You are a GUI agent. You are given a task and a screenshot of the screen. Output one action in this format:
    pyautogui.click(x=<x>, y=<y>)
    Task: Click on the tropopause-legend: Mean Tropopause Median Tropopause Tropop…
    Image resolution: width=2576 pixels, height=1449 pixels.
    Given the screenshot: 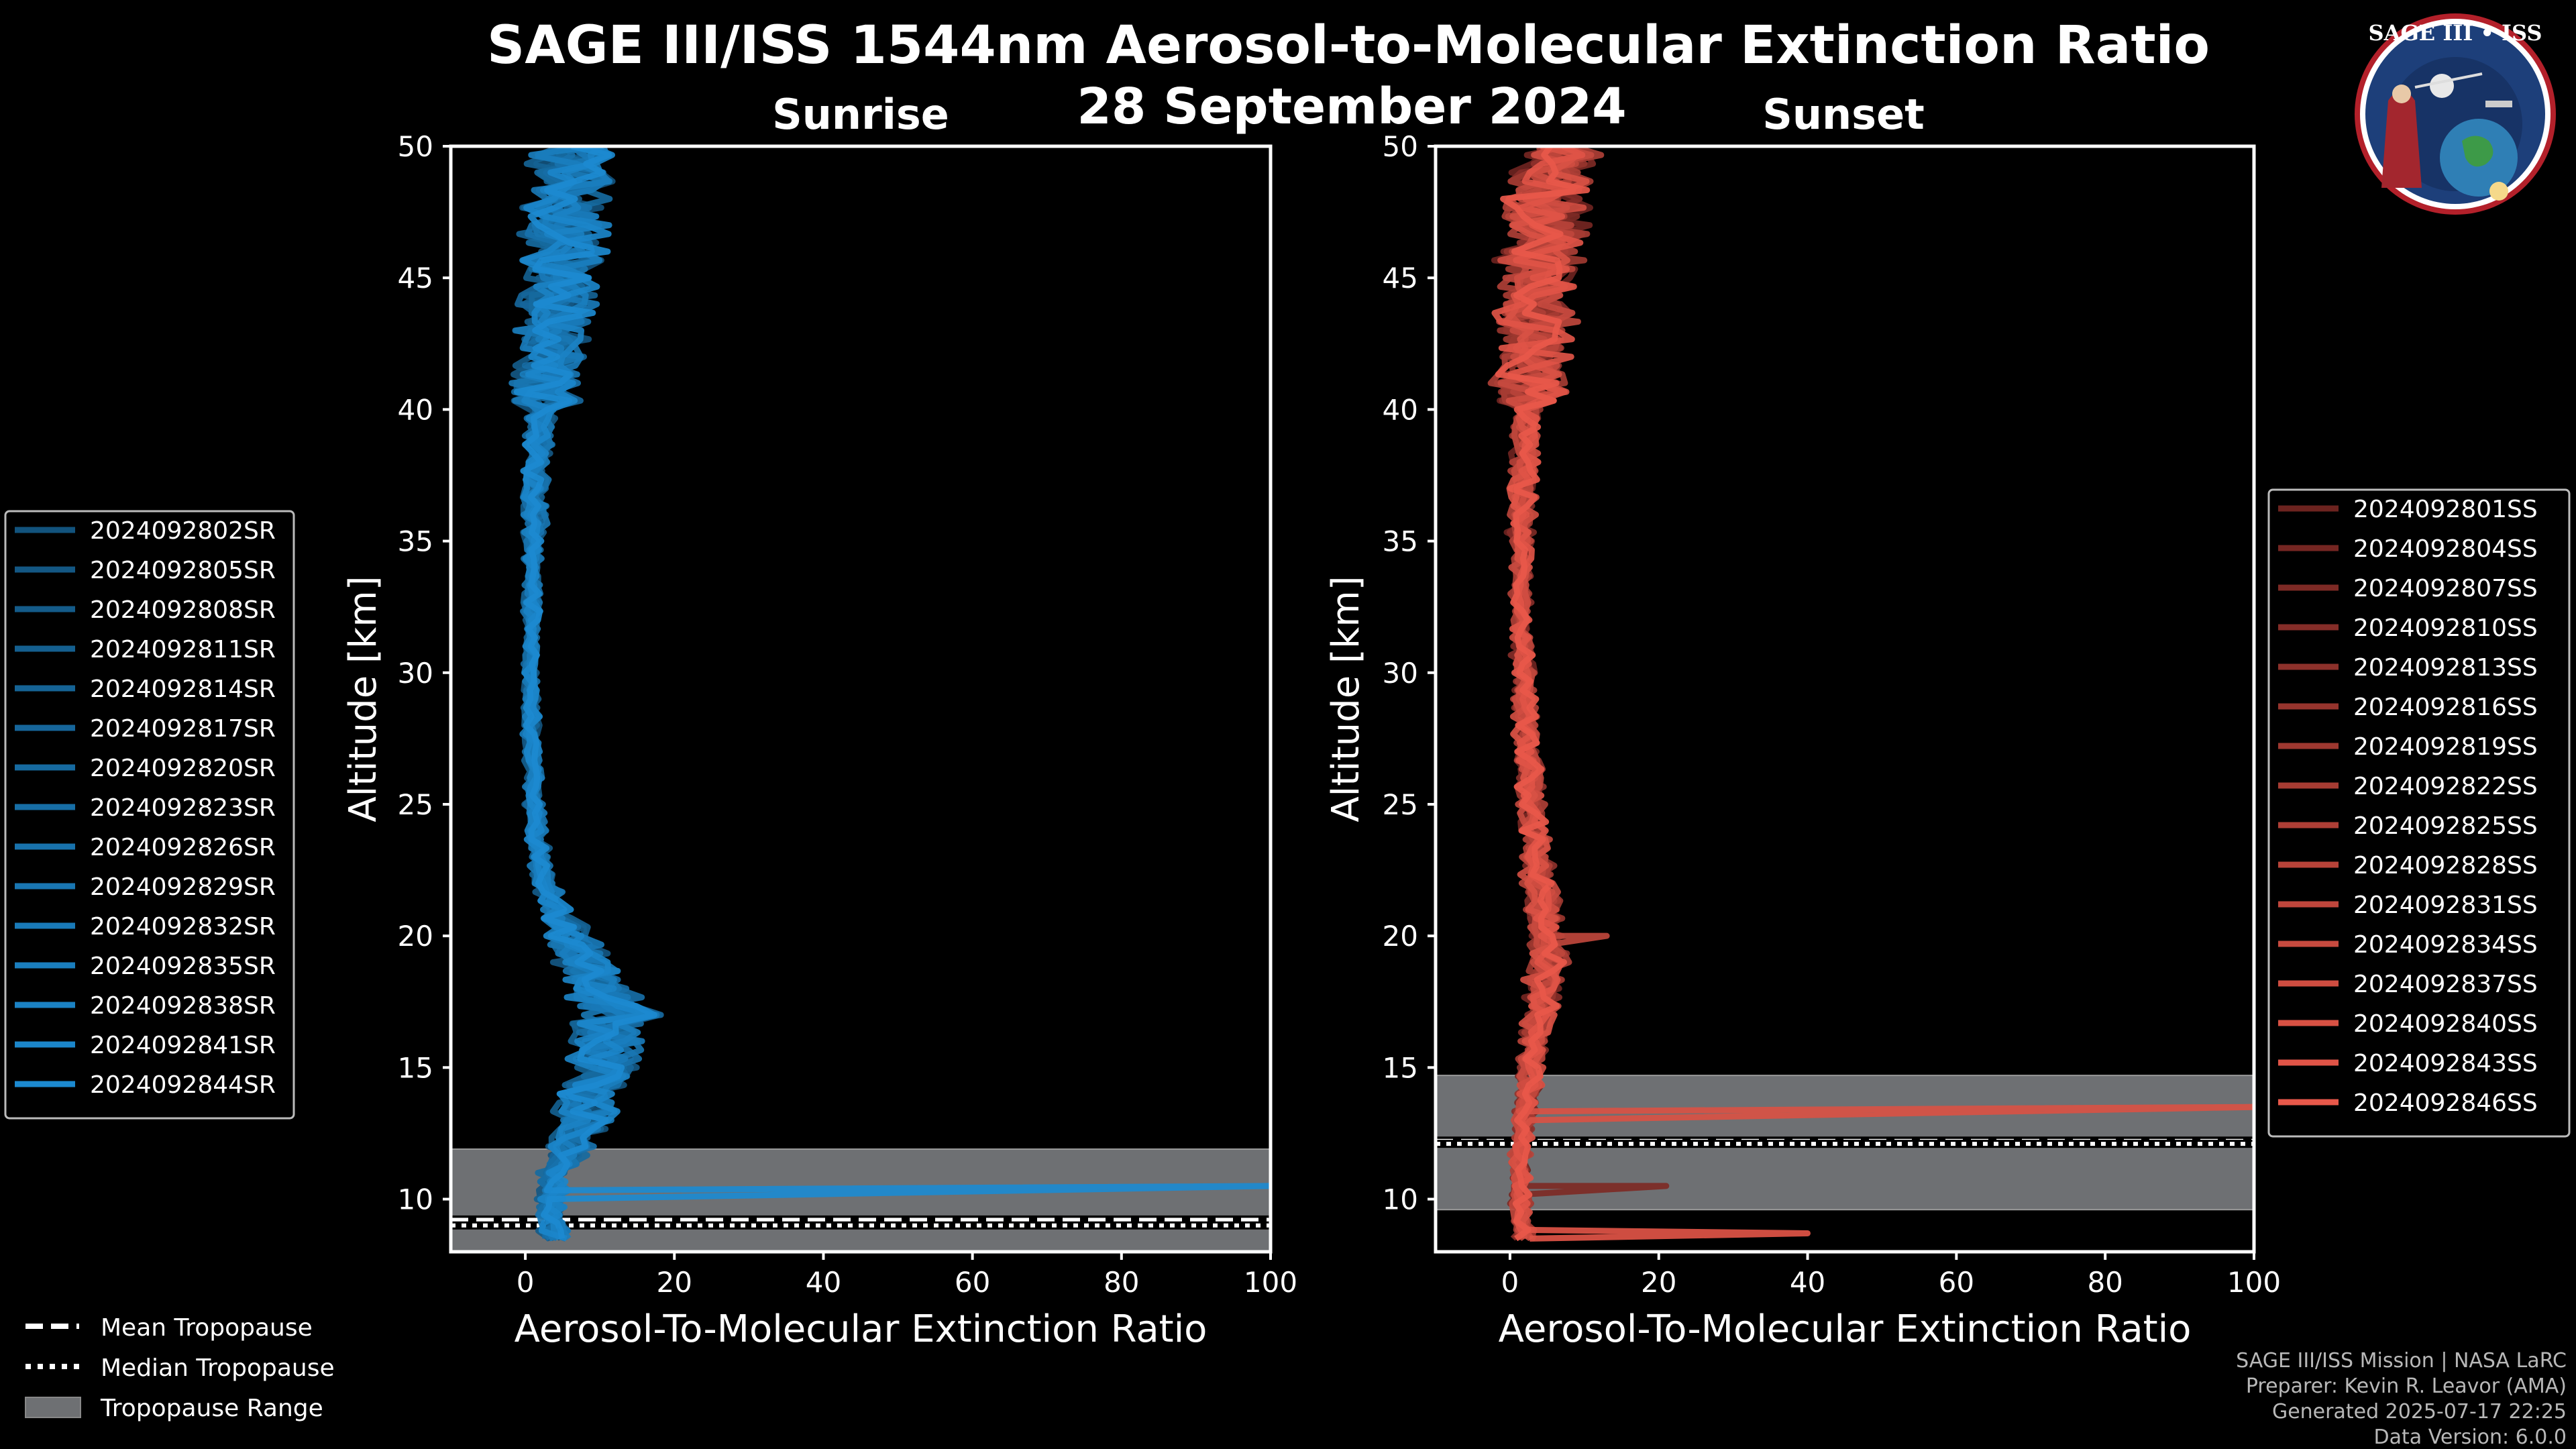 What is the action you would take?
    pyautogui.click(x=180, y=1368)
    